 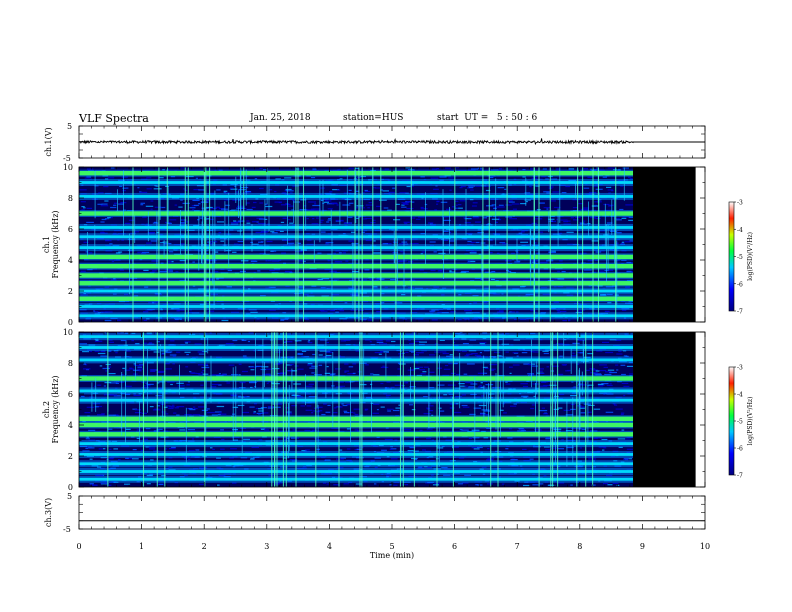 What do you see at coordinates (70, 198) in the screenshot?
I see `y-tick-label: 8` at bounding box center [70, 198].